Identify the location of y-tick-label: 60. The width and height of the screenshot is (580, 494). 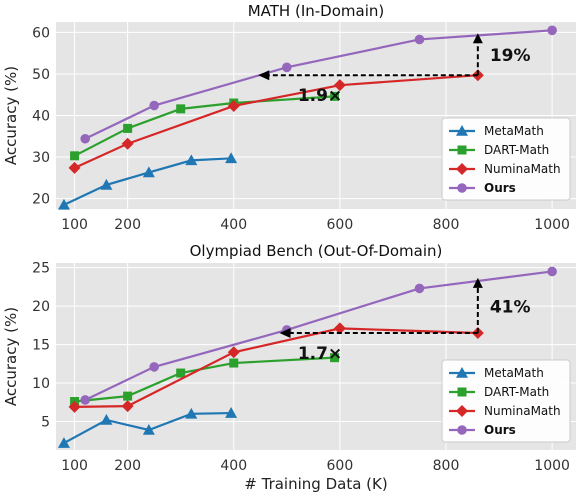
(41, 33).